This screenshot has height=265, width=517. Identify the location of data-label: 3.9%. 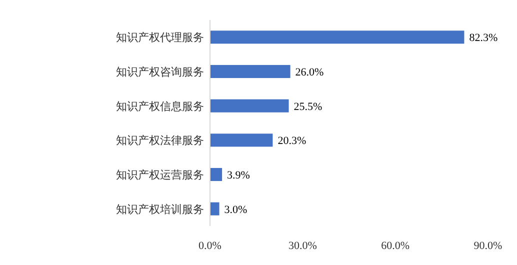
(238, 176).